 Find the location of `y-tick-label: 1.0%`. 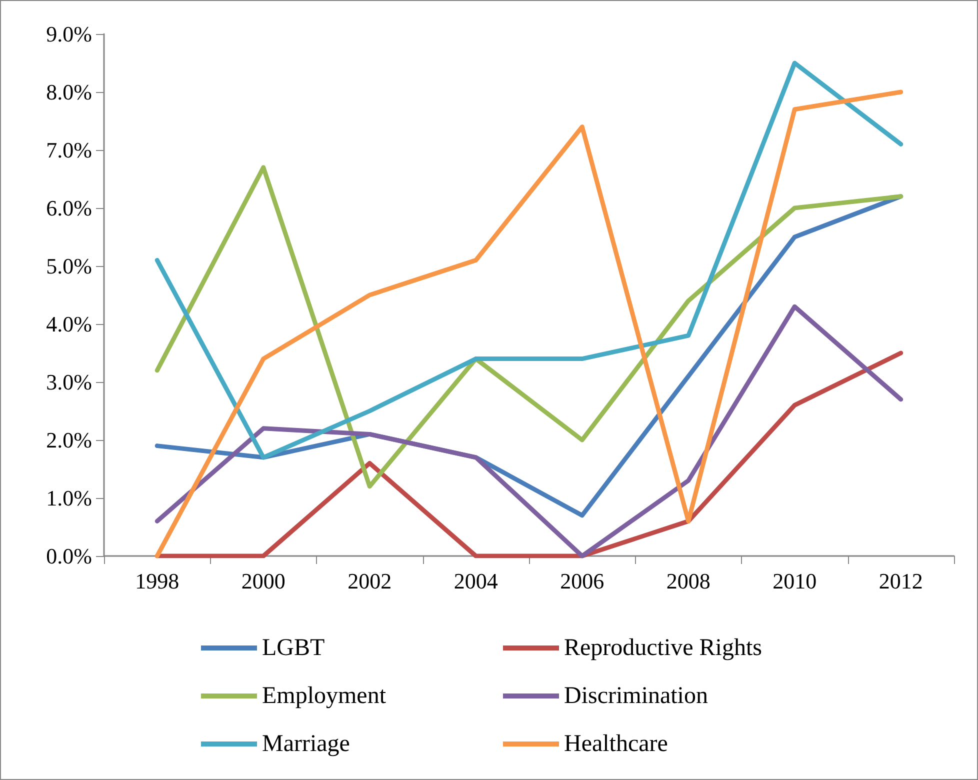

y-tick-label: 1.0% is located at coordinates (69, 498).